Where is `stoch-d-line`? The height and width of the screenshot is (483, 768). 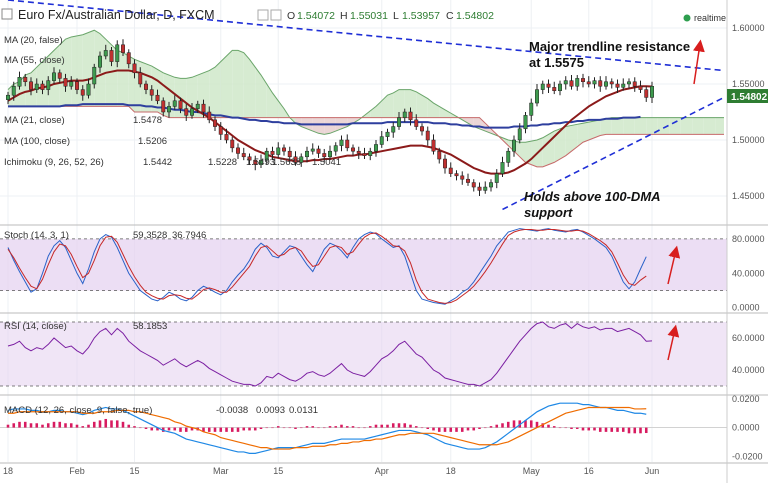
stoch-d-line is located at coordinates (327, 266).